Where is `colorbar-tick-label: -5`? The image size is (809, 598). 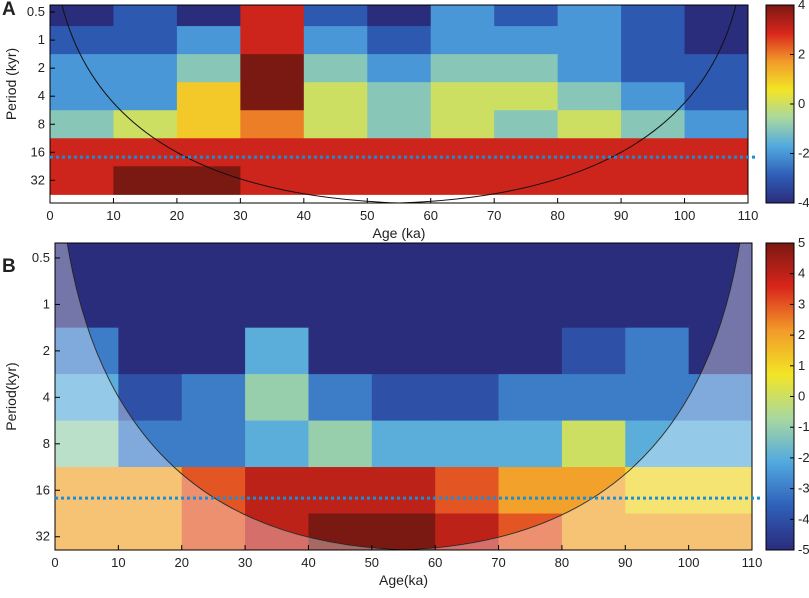
colorbar-tick-label: -5 is located at coordinates (803, 549).